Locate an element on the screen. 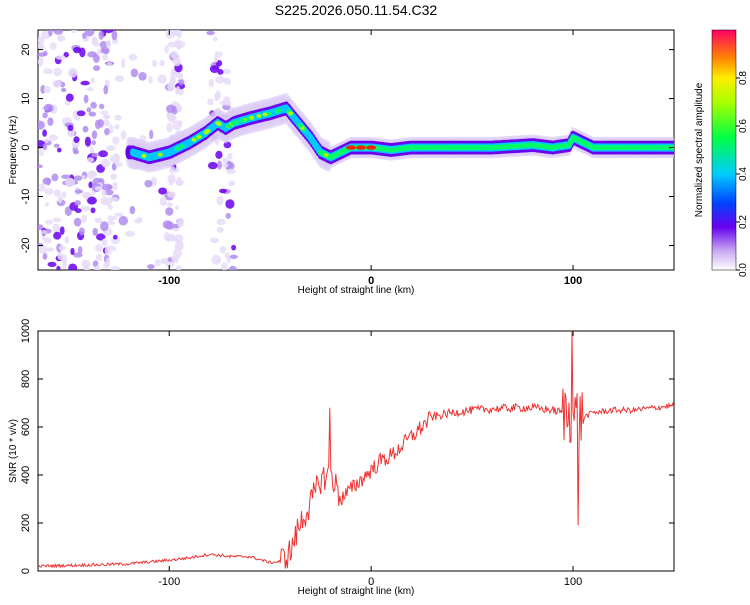 This screenshot has width=750, height=605. heatmap-y-axis-label: Frequency (Hz) is located at coordinates (13, 150).